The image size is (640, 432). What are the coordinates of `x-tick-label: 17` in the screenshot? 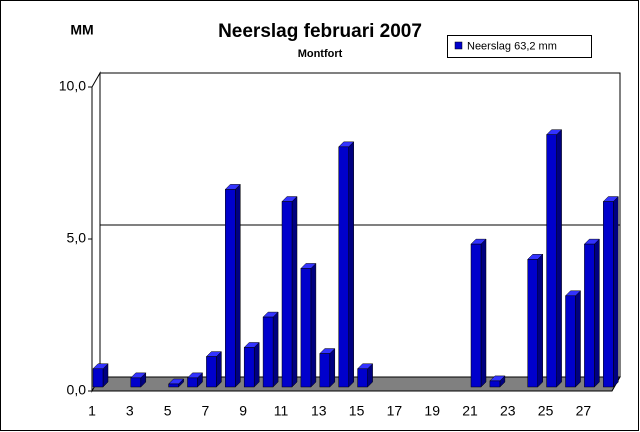 It's located at (395, 411).